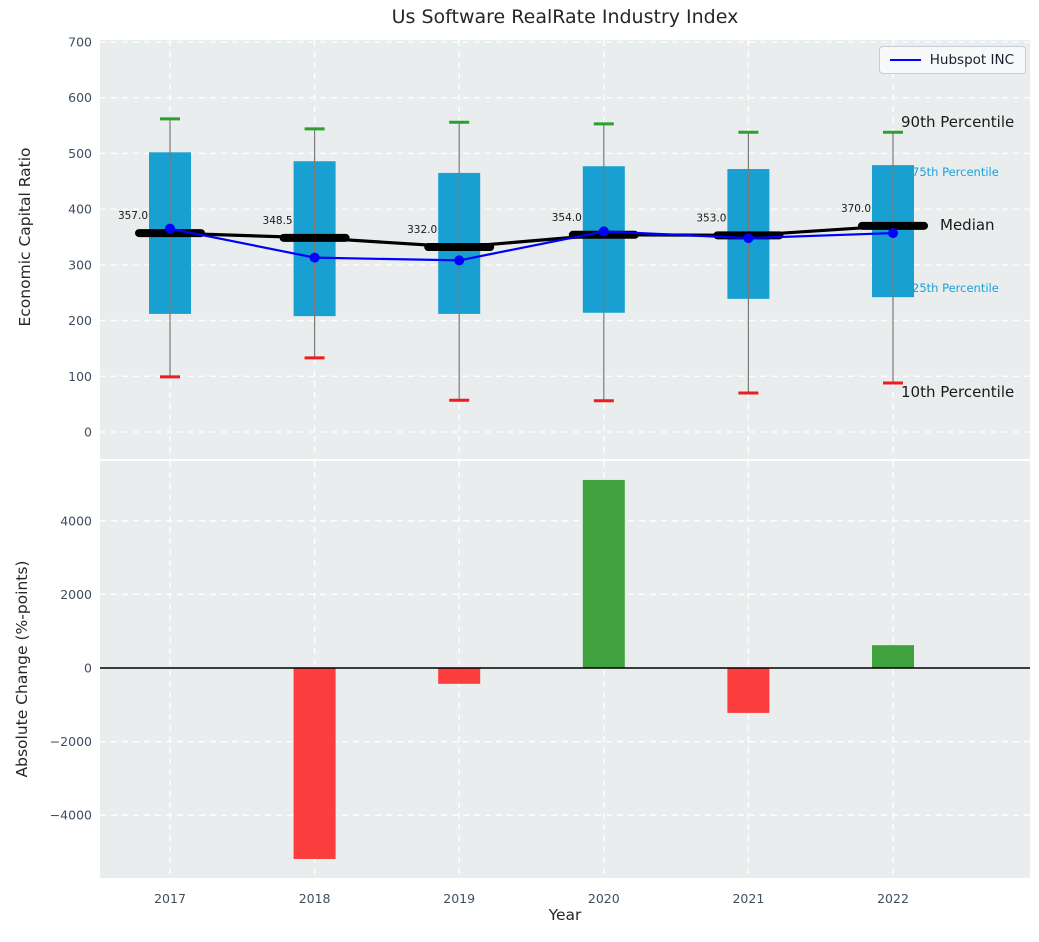 Image resolution: width=1039 pixels, height=942 pixels. I want to click on annotation-90th-percentile: 90th Percentile, so click(957, 122).